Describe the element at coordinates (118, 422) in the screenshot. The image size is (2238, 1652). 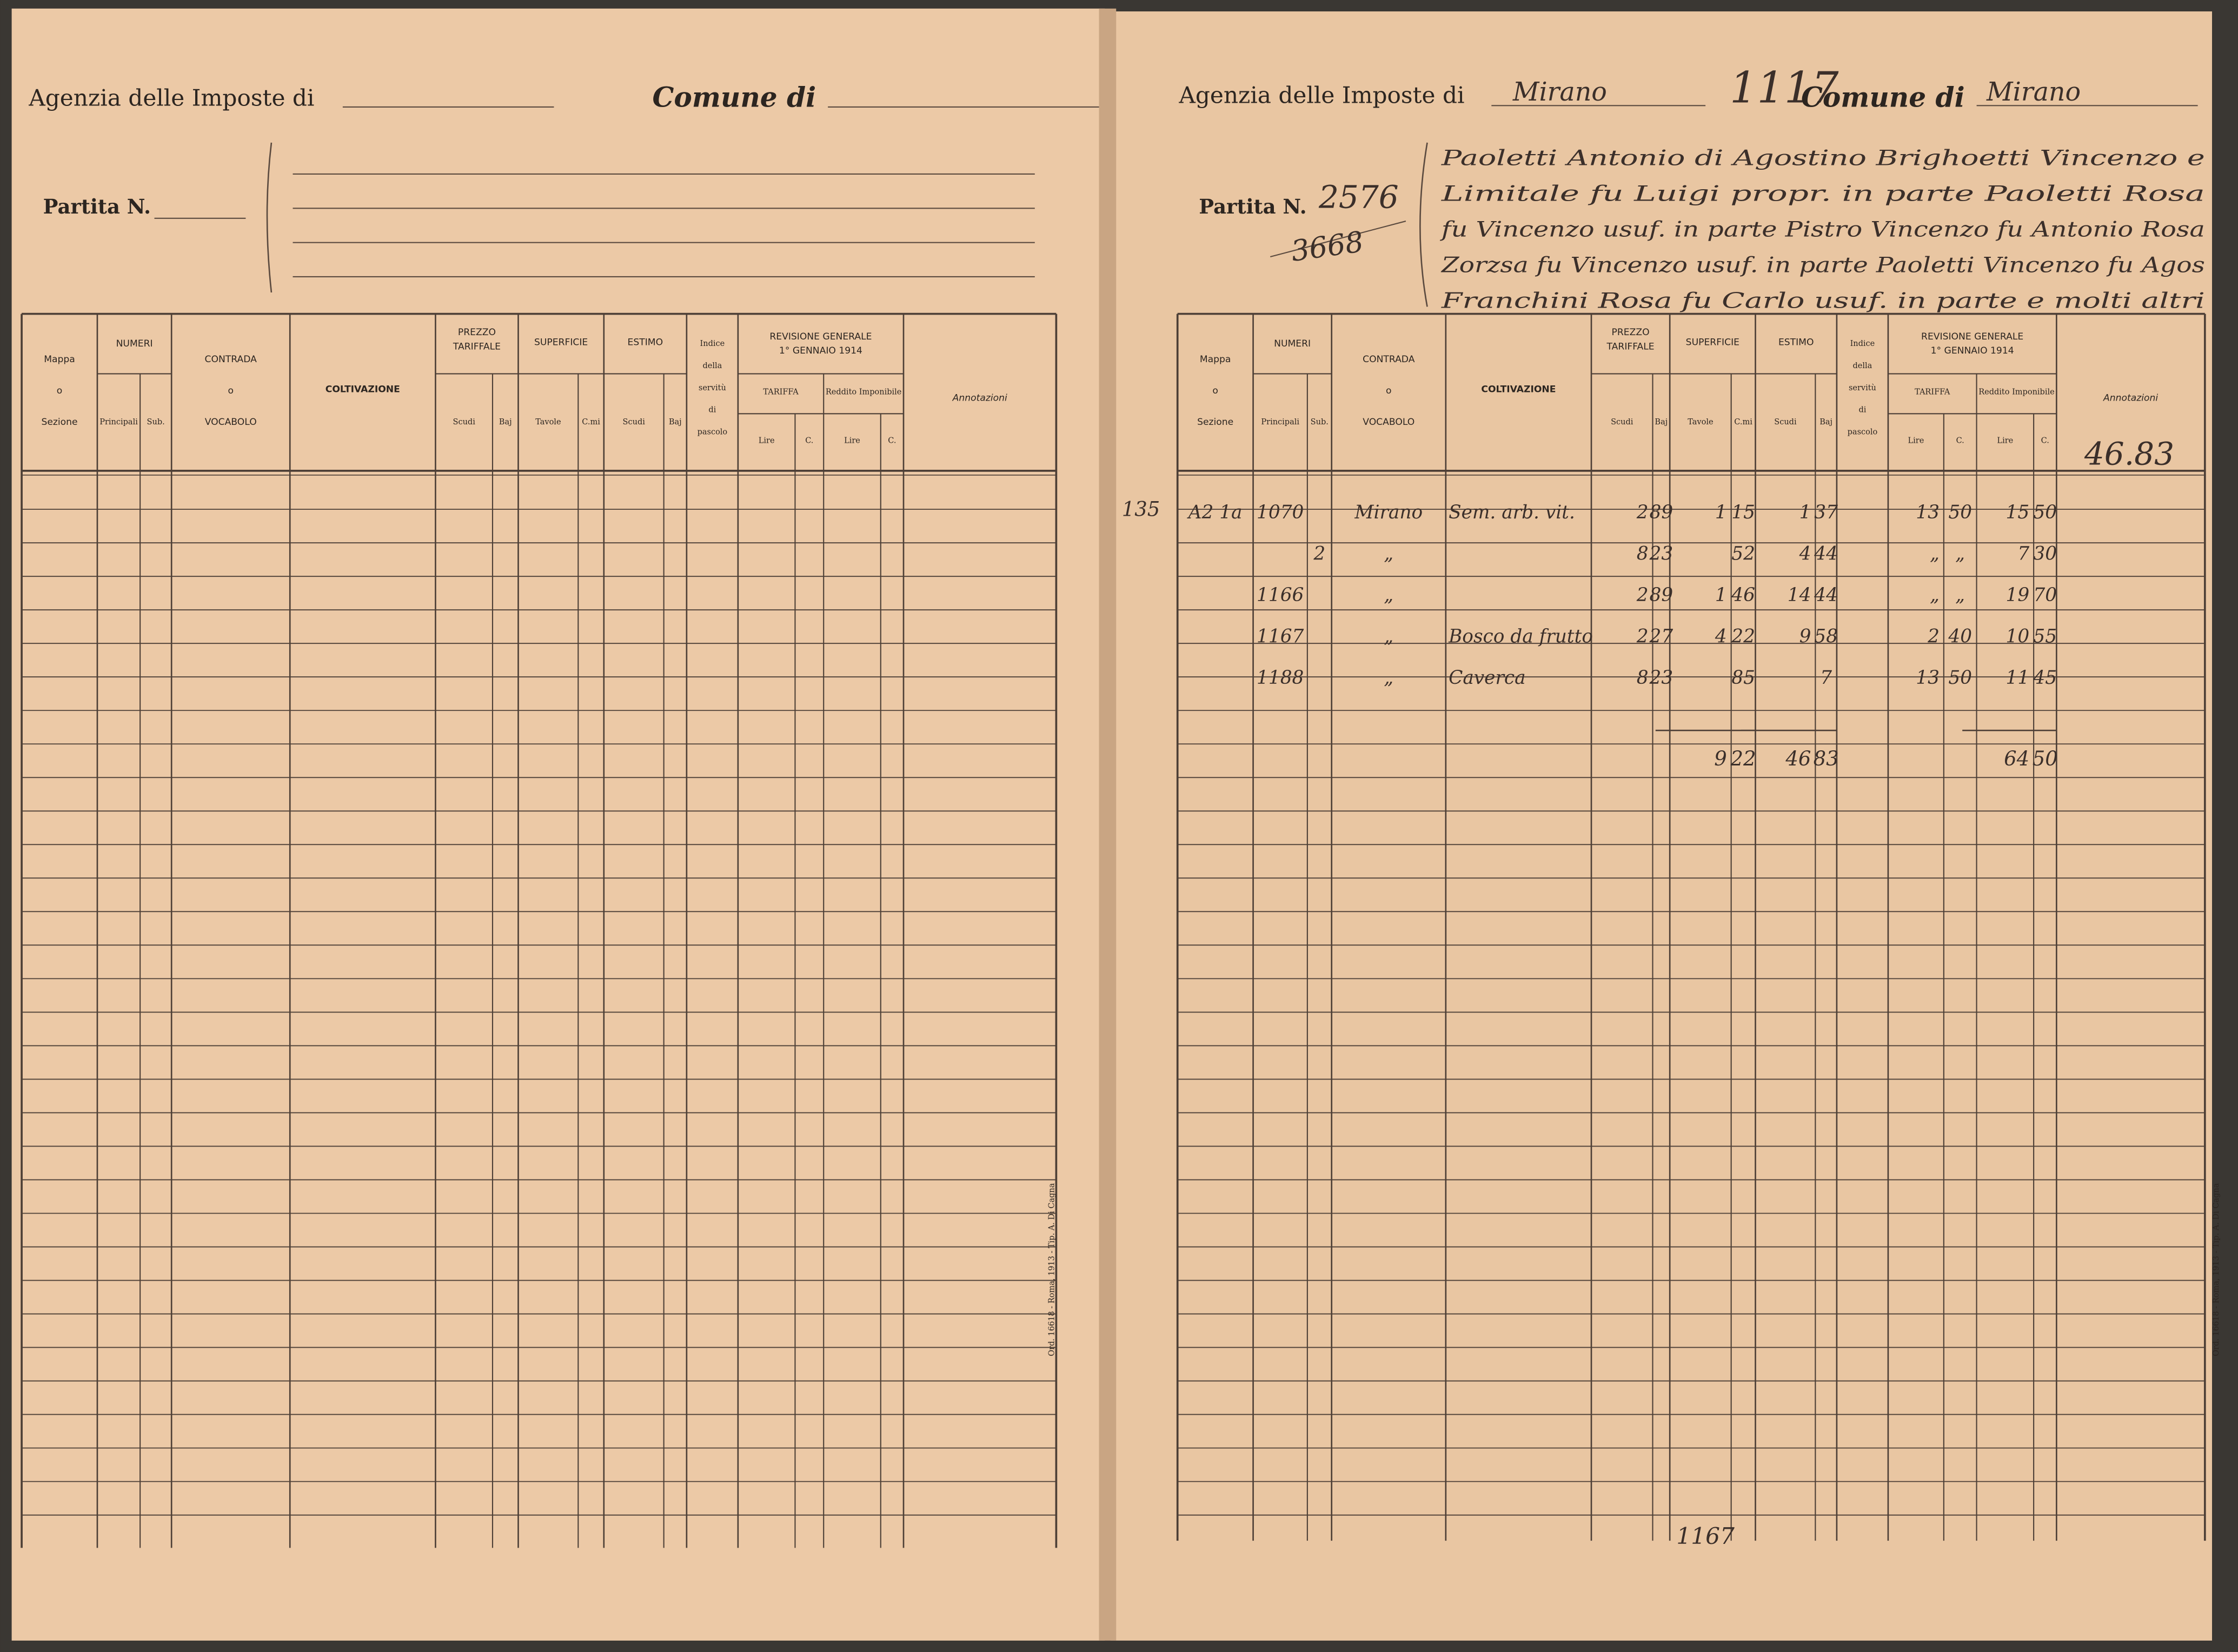
I see `header-label: Principali` at that location.